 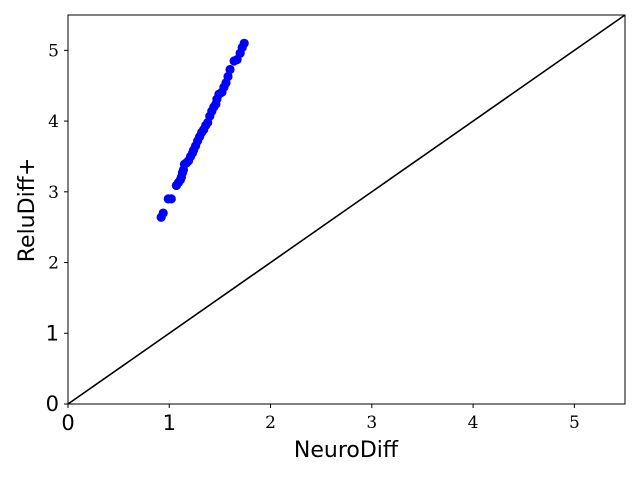 What do you see at coordinates (346, 450) in the screenshot?
I see `x-axis-label: NeuroDiff` at bounding box center [346, 450].